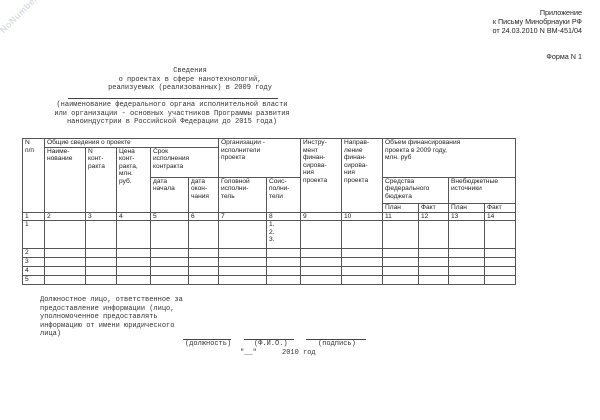 The image size is (600, 420). I want to click on title-line: реализуемых (реализованных) в 2009 году, so click(190, 88).